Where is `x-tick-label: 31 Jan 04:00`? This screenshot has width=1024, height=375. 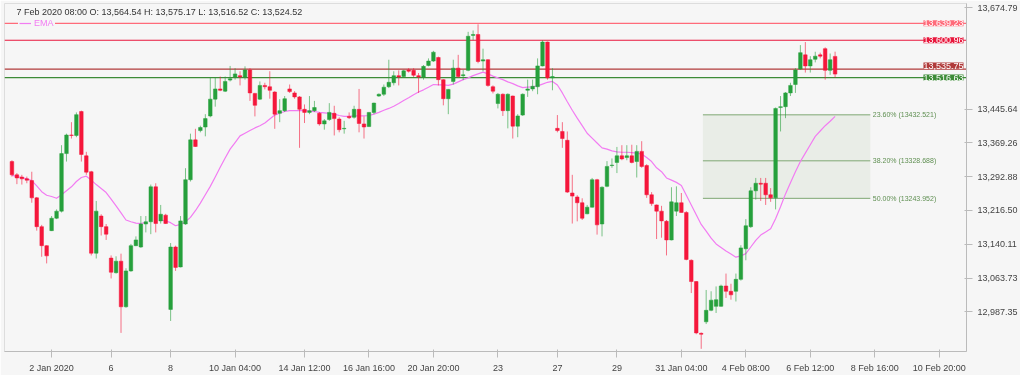
x-tick-label: 31 Jan 04:00 is located at coordinates (681, 367).